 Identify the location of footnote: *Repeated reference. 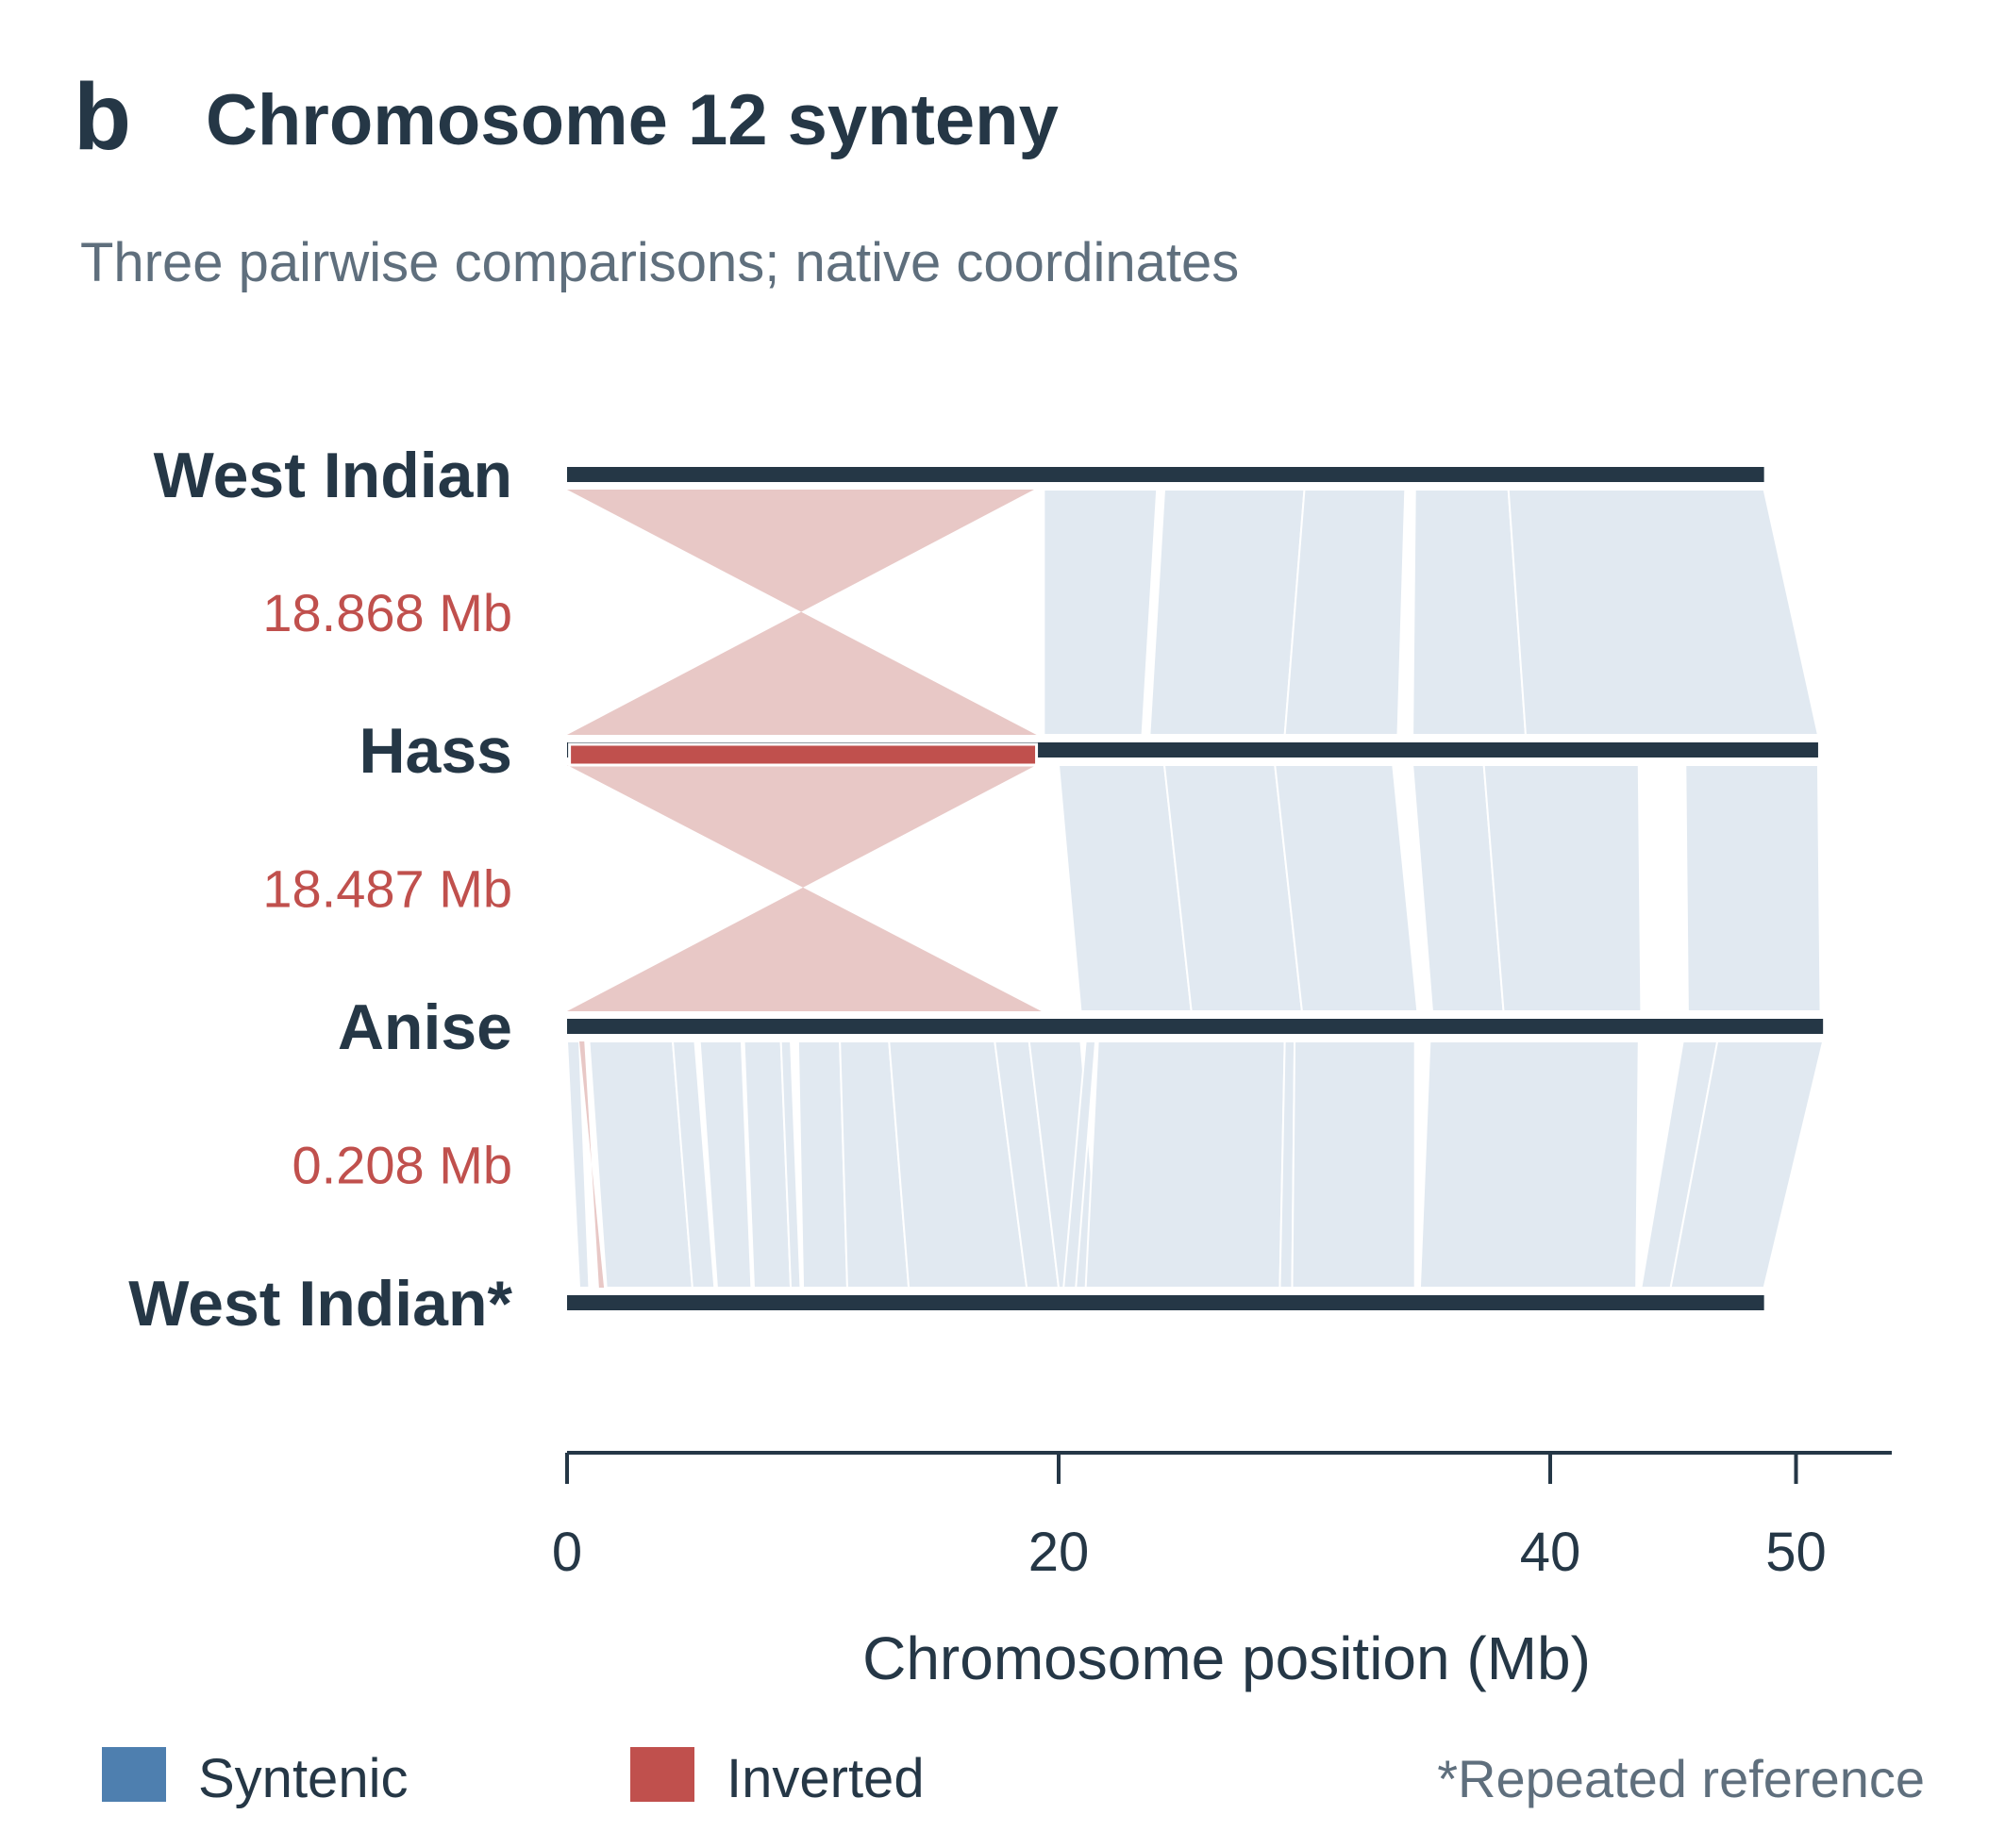
(1681, 1779).